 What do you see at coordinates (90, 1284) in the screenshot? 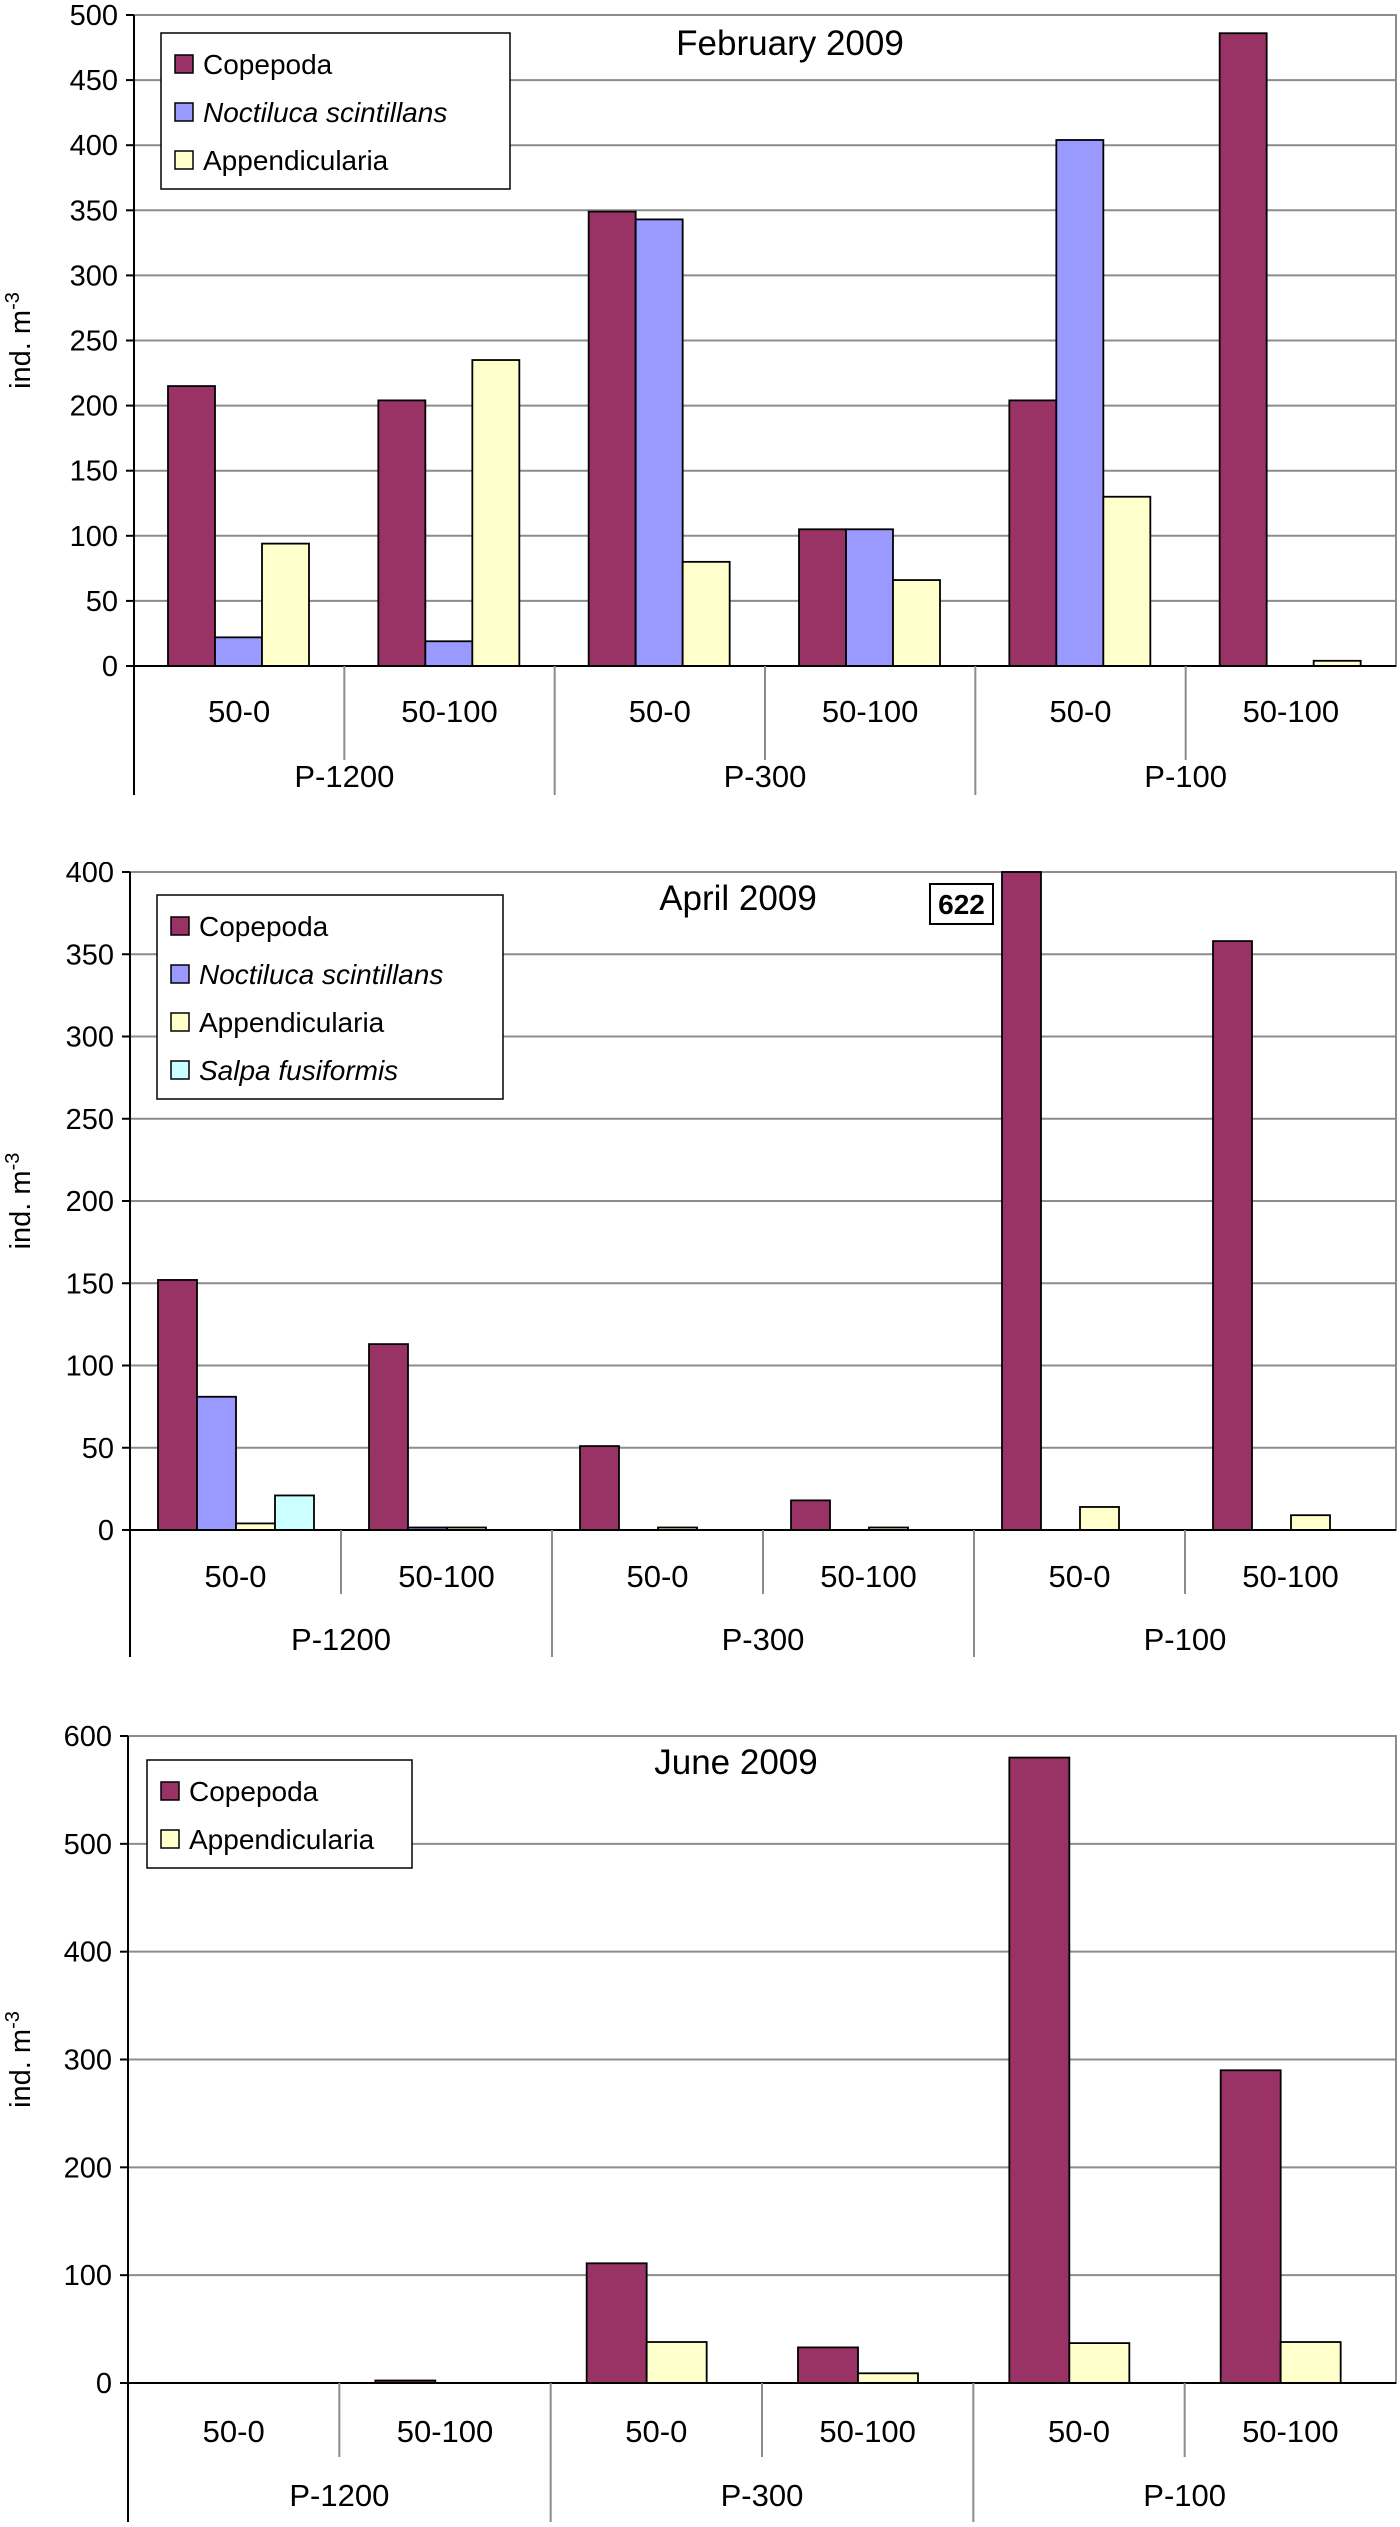
I see `y-tick-label: 150` at bounding box center [90, 1284].